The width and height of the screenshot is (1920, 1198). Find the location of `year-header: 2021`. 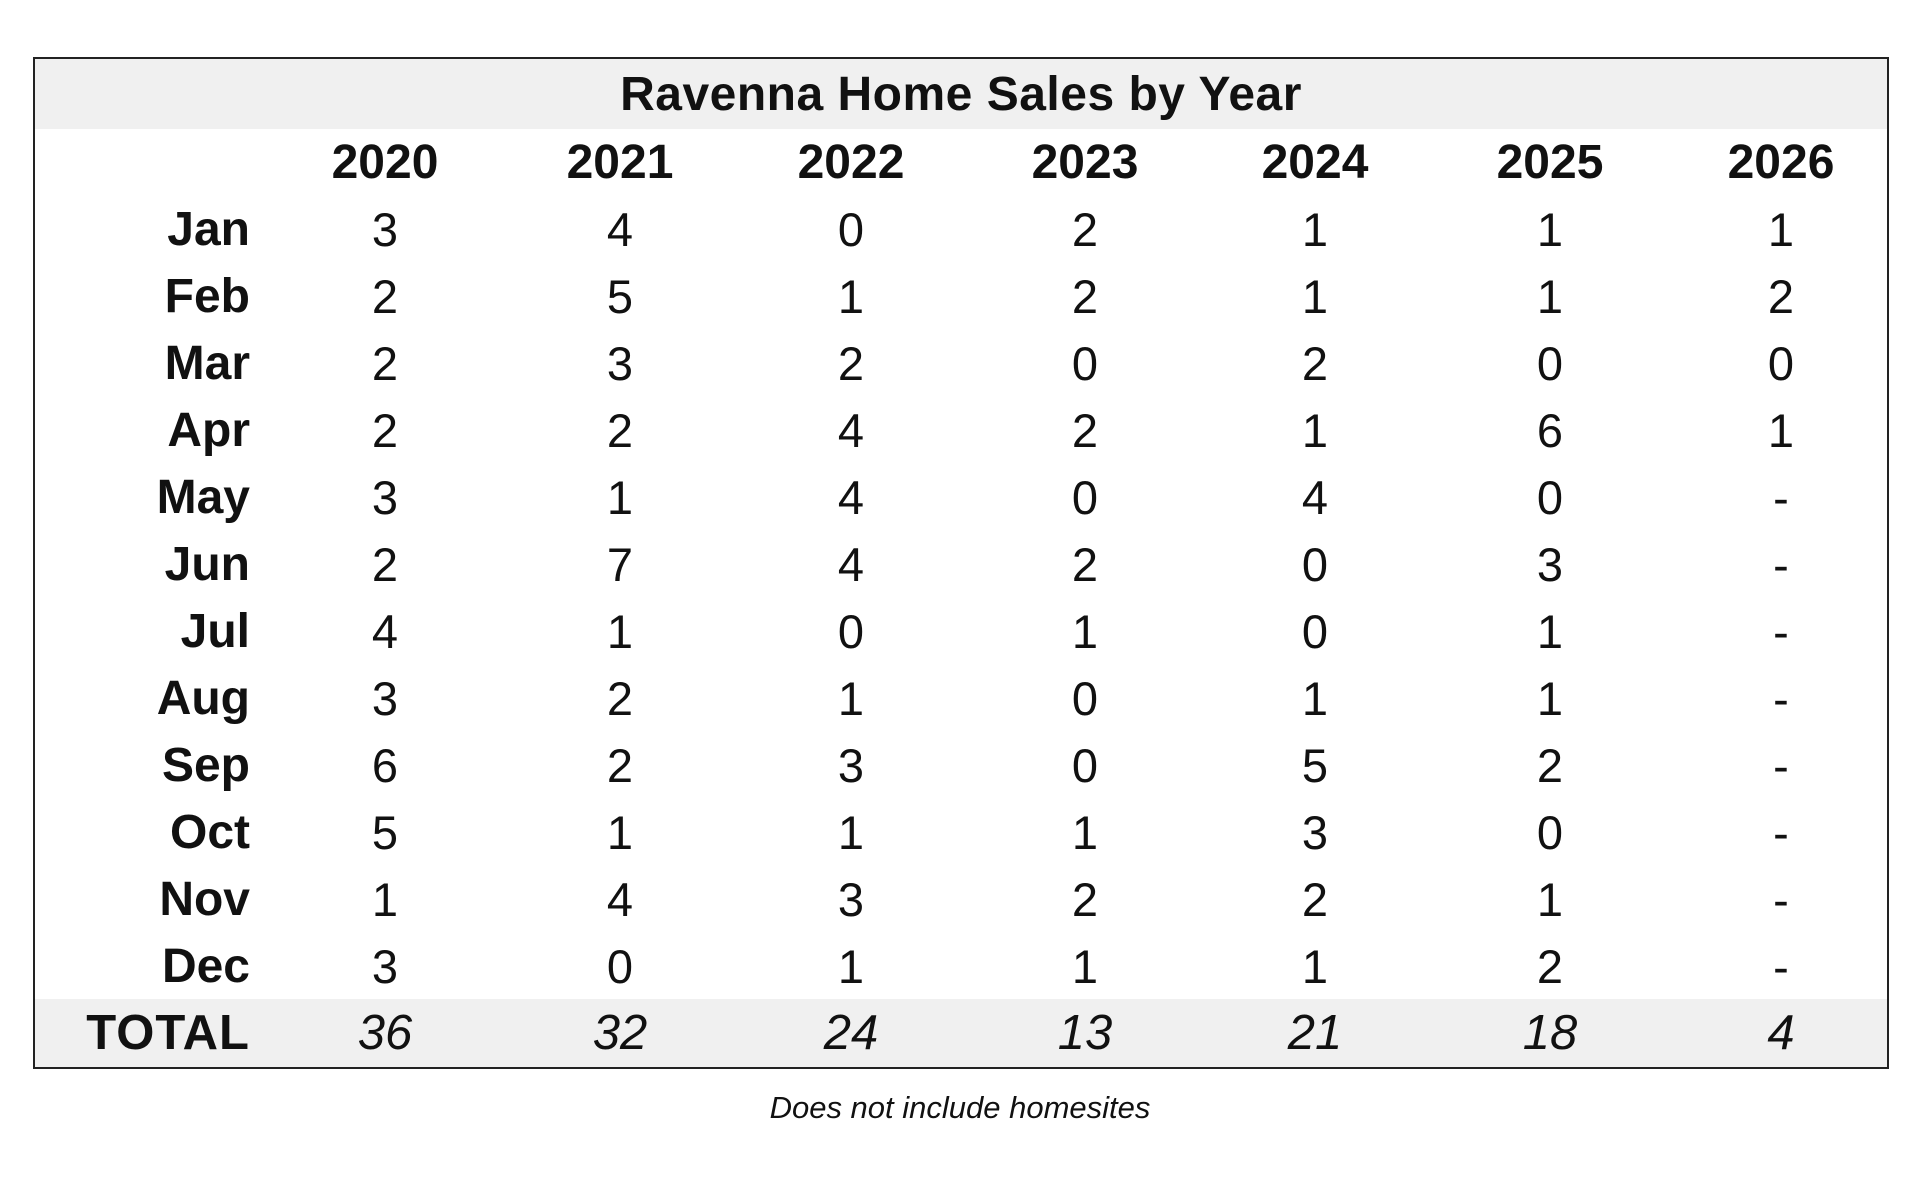

year-header: 2021 is located at coordinates (620, 162).